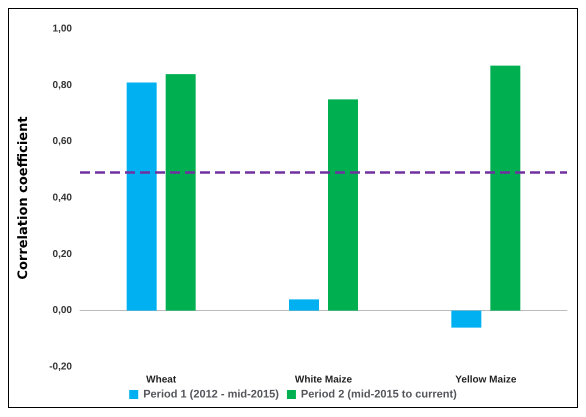 This screenshot has width=586, height=417. I want to click on x-tick-label: Wheat, so click(161, 380).